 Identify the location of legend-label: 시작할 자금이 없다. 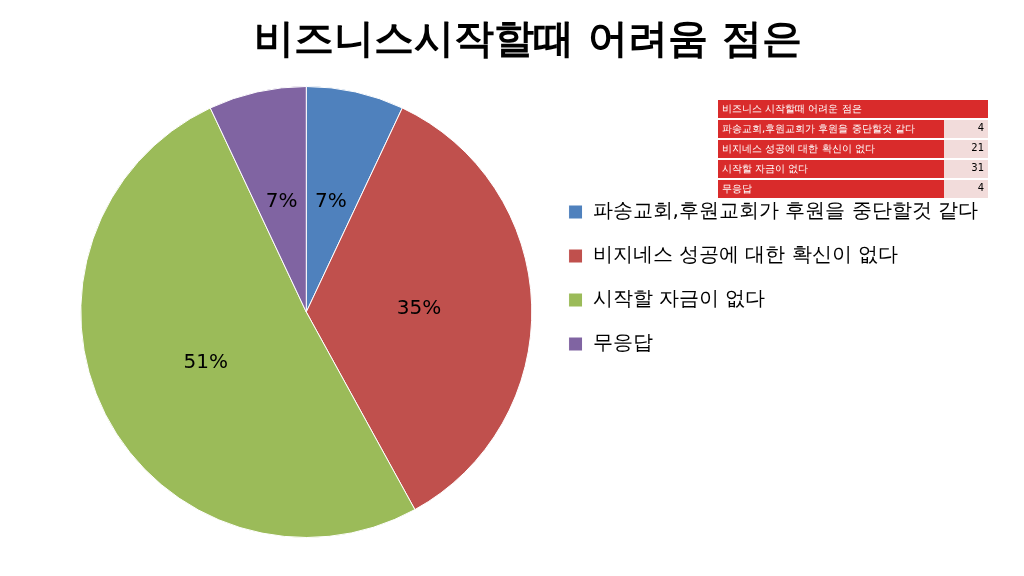
(679, 298).